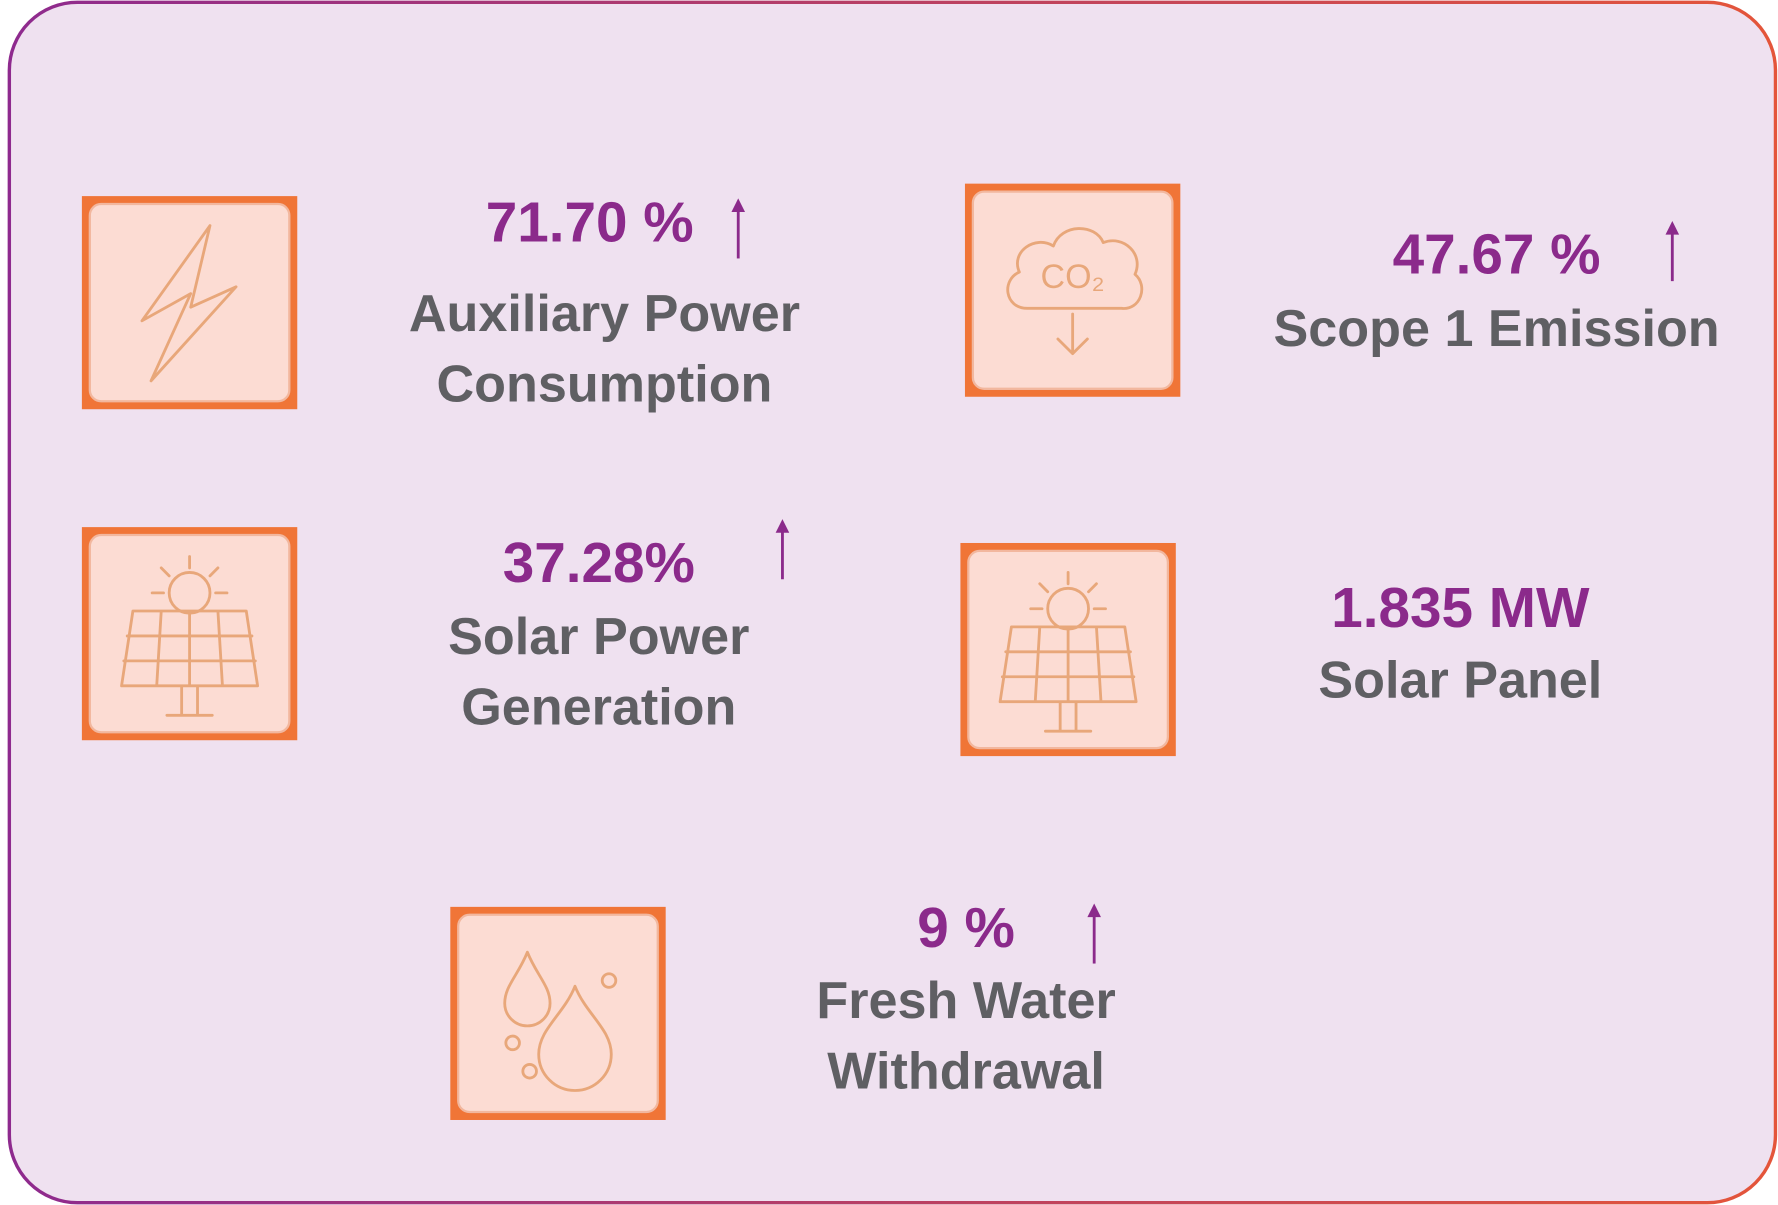 The width and height of the screenshot is (1778, 1205). What do you see at coordinates (1497, 254) in the screenshot?
I see `kpi-value: 47.67 %` at bounding box center [1497, 254].